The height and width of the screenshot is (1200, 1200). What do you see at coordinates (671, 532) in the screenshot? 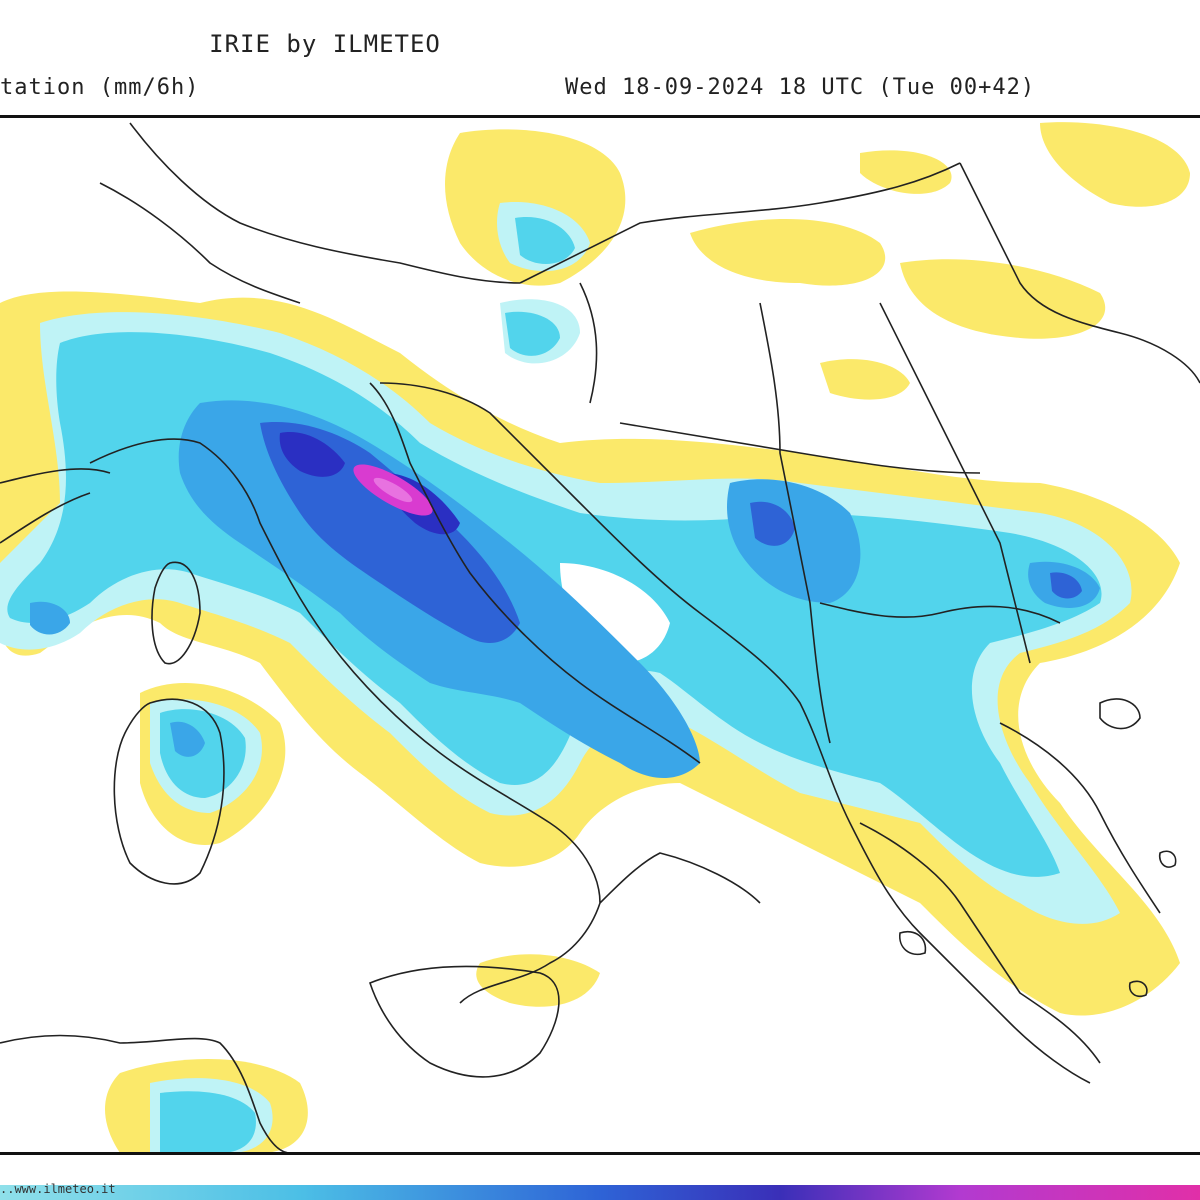
I see `precip-blue` at bounding box center [671, 532].